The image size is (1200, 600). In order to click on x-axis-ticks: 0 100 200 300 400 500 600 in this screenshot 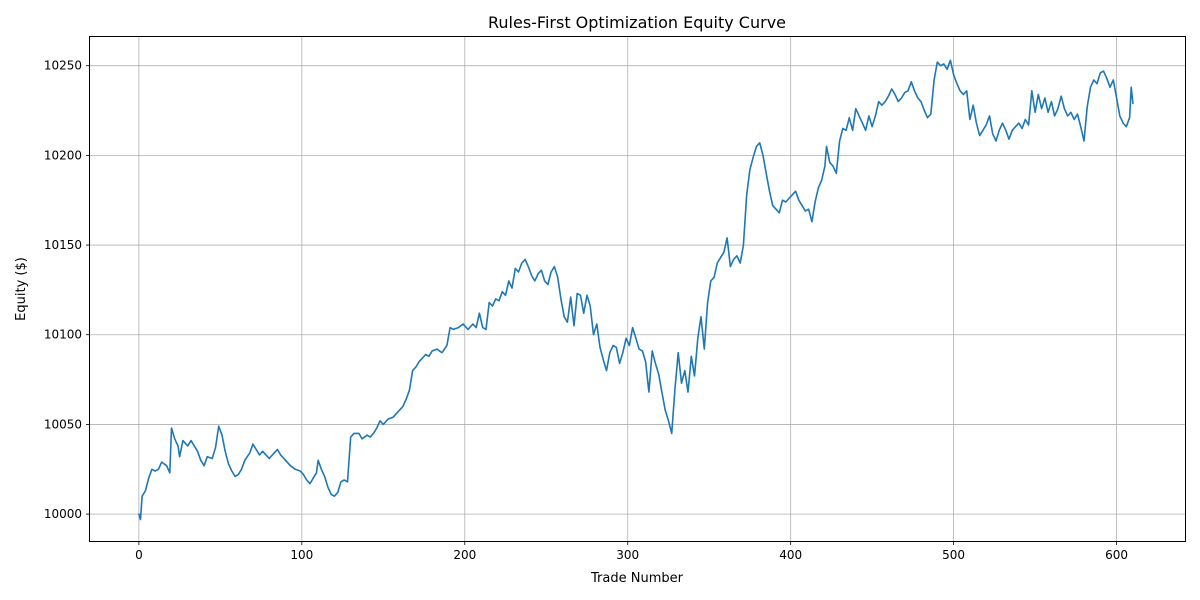, I will do `click(631, 551)`.